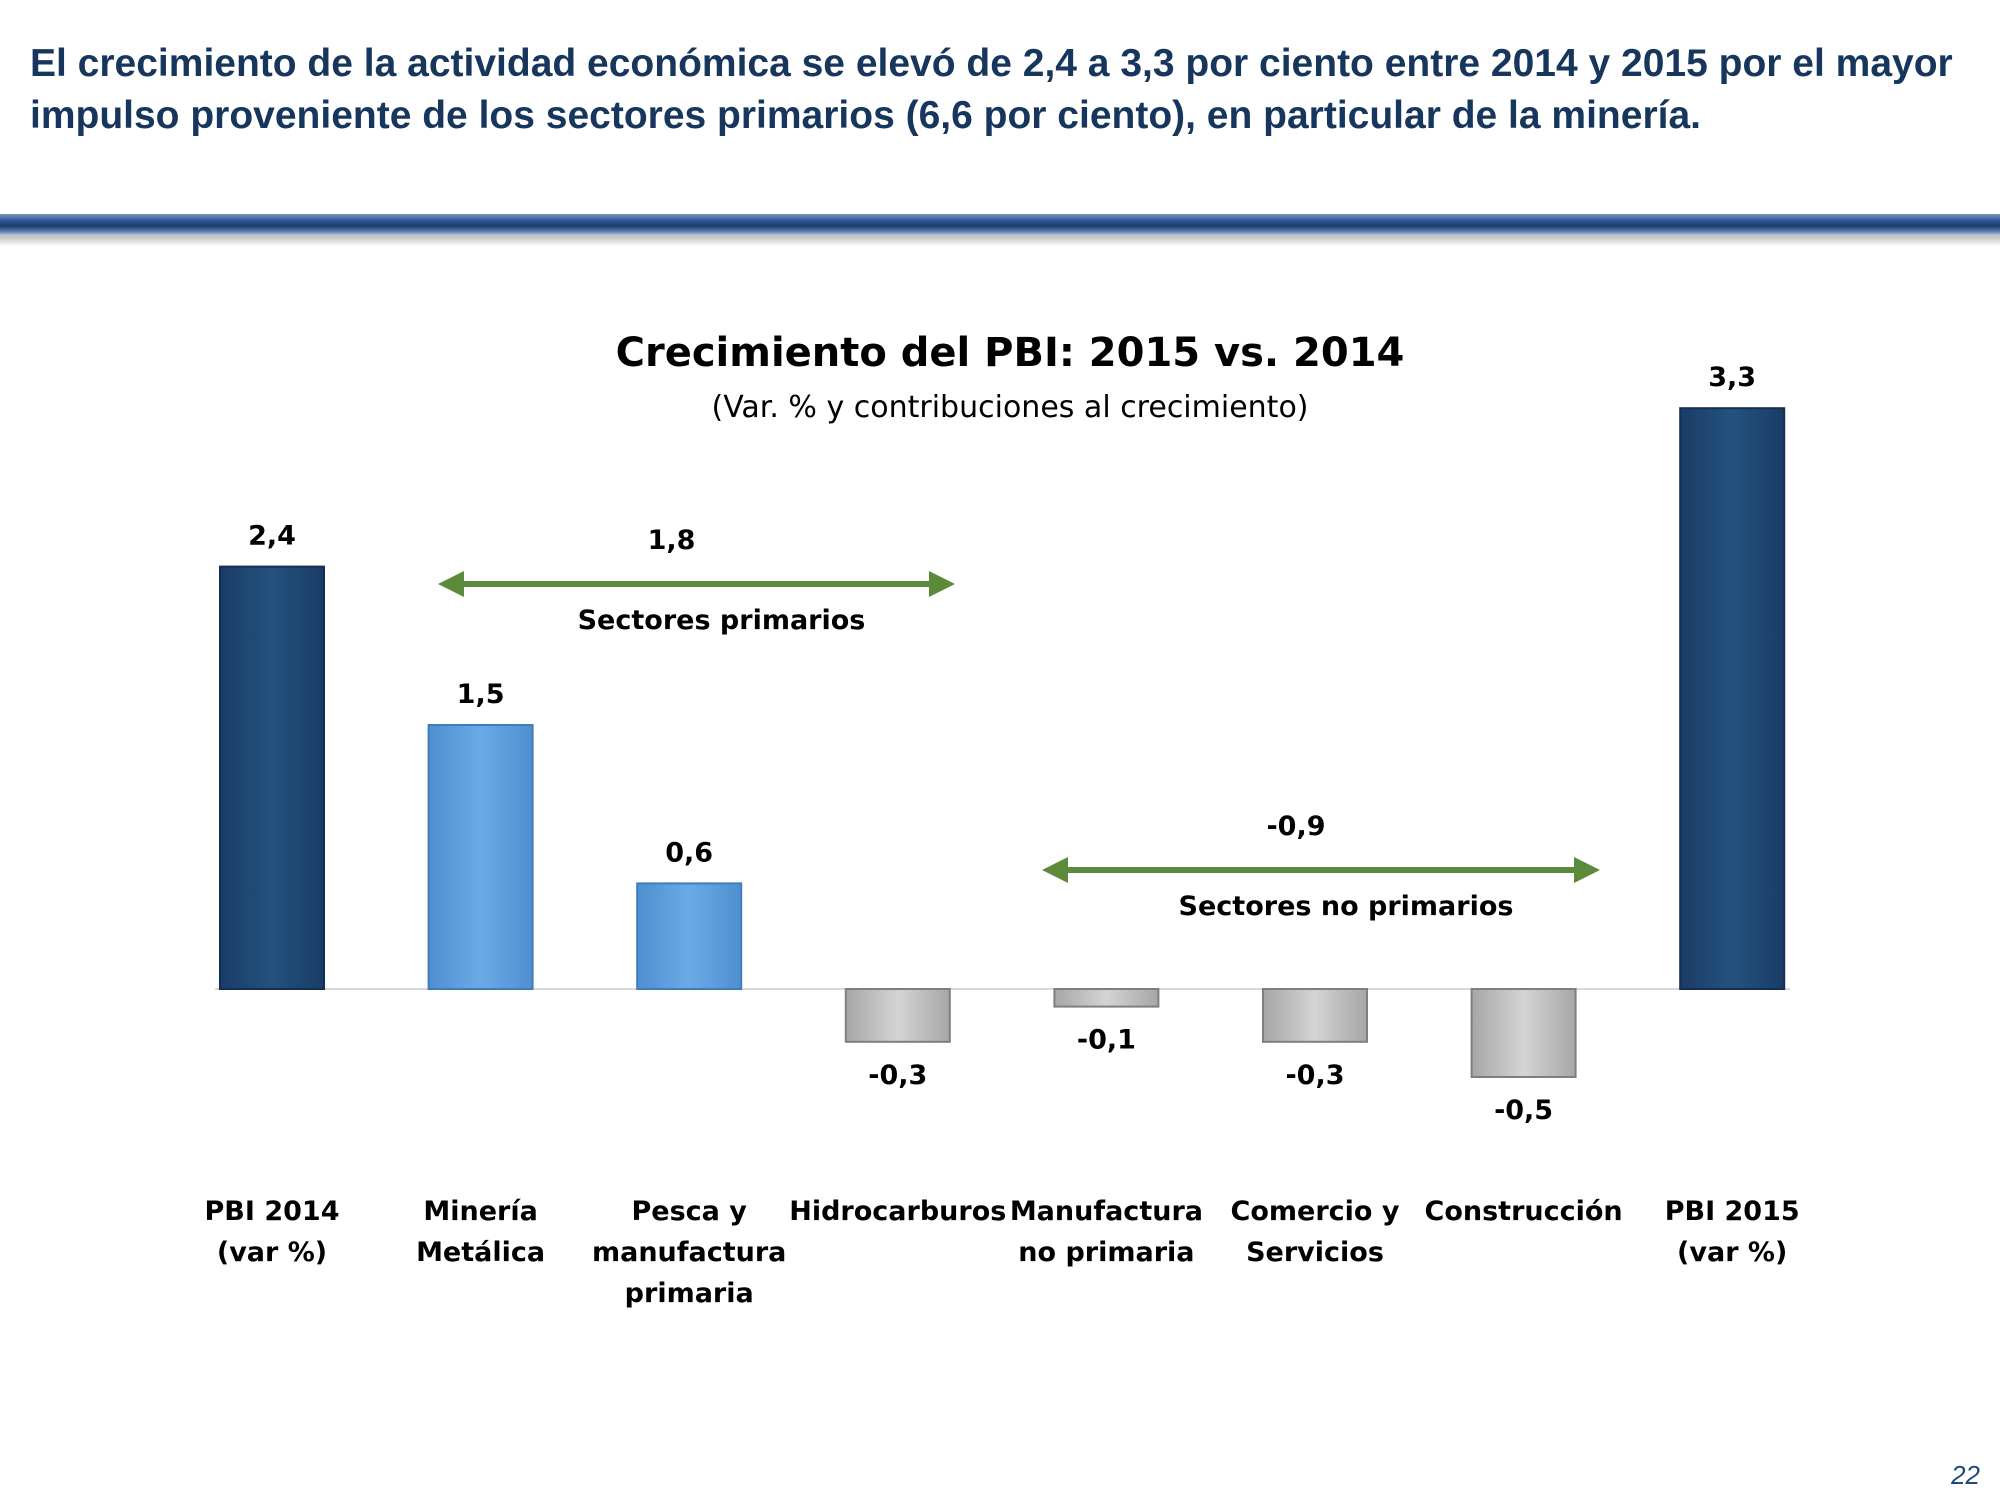 The height and width of the screenshot is (1500, 2000). I want to click on bar-value-label-6: -0,5, so click(1523, 1110).